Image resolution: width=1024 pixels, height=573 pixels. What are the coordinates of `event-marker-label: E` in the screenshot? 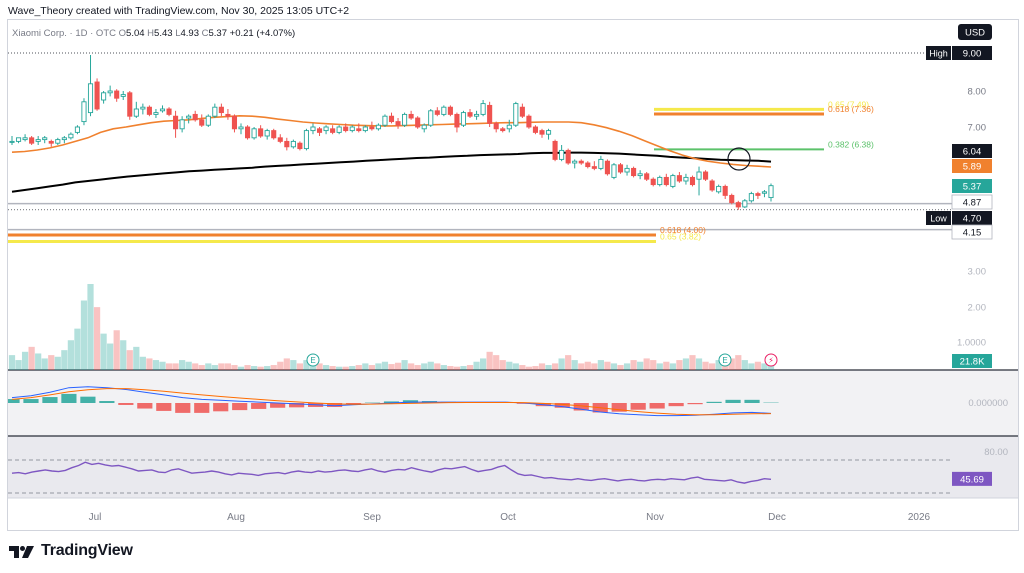 It's located at (312, 360).